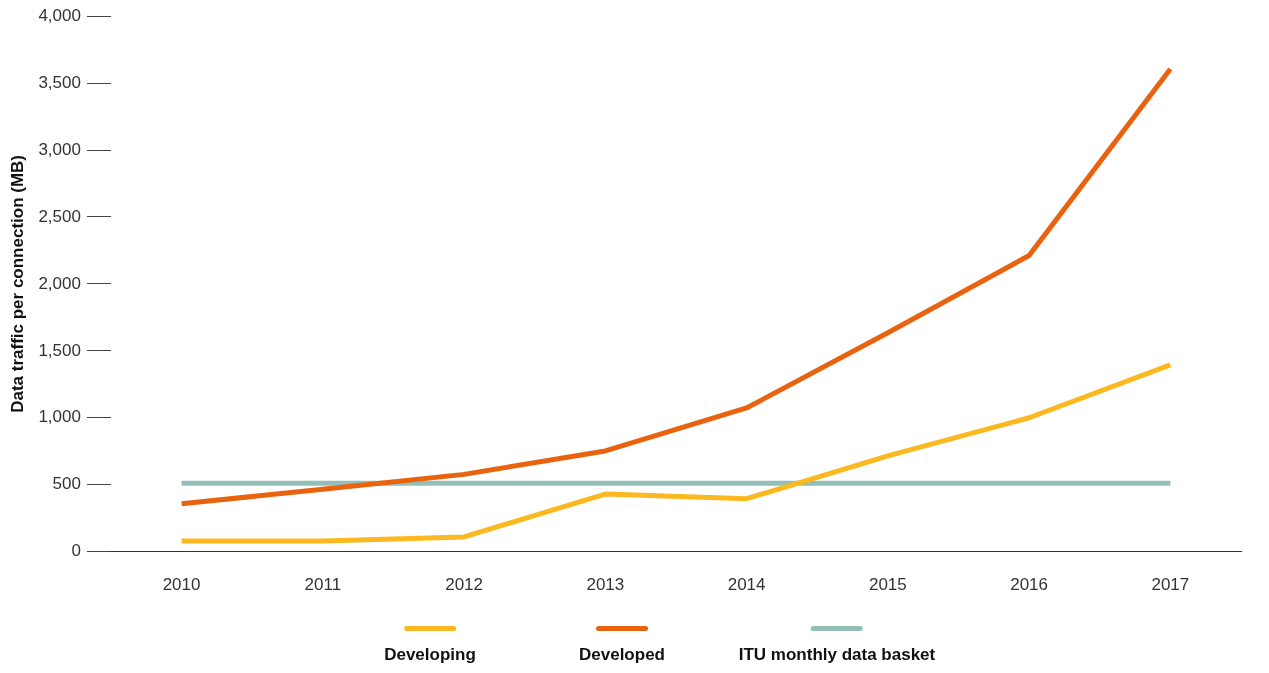 This screenshot has width=1269, height=673. Describe the element at coordinates (605, 585) in the screenshot. I see `x-tick-label: 2013` at that location.